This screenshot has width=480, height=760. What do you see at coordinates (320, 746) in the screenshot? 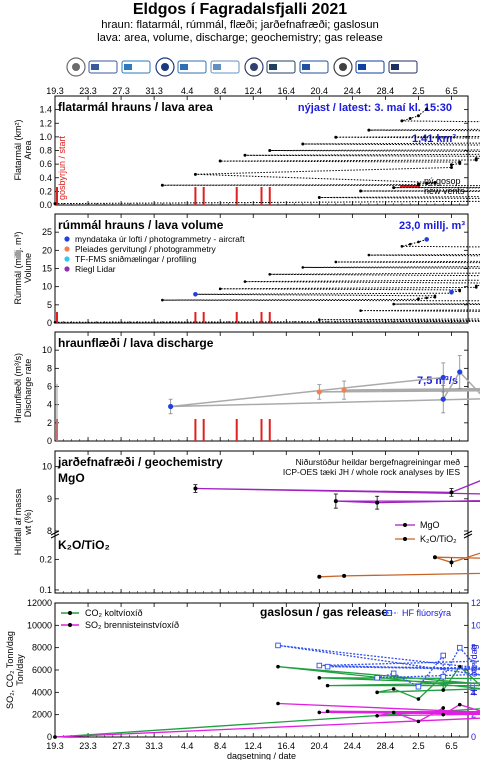
I see `x-tick-label-bottom: 20.4` at bounding box center [320, 746].